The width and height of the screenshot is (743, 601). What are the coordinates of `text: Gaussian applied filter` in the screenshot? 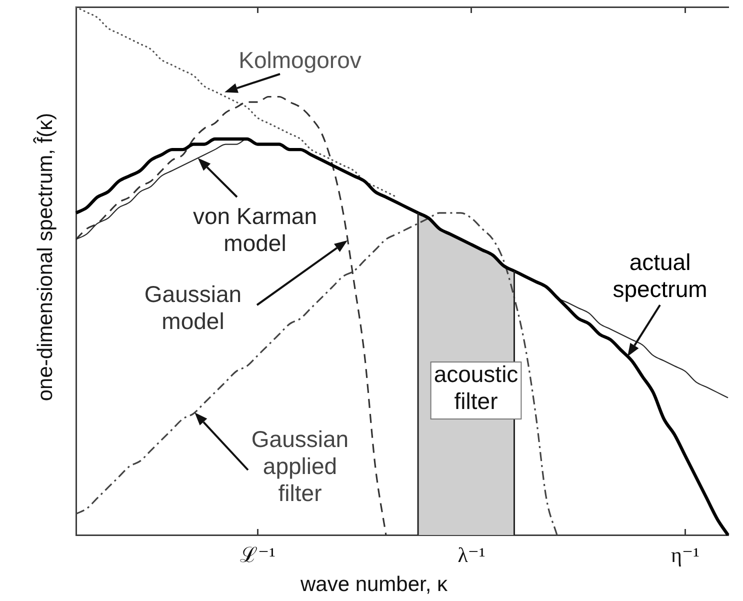 It's located at (300, 466).